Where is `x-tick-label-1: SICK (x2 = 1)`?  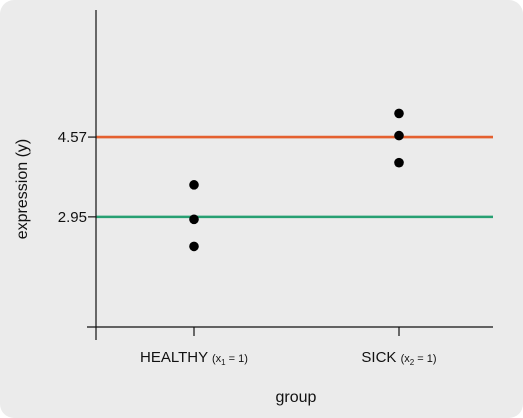 x-tick-label-1: SICK (x2 = 1) is located at coordinates (398, 358).